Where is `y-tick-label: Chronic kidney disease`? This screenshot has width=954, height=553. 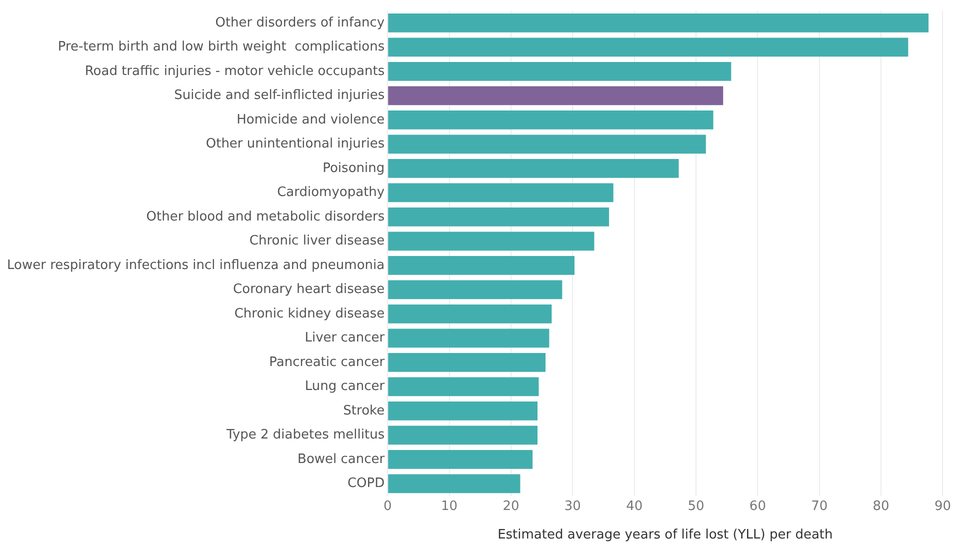 y-tick-label: Chronic kidney disease is located at coordinates (309, 314).